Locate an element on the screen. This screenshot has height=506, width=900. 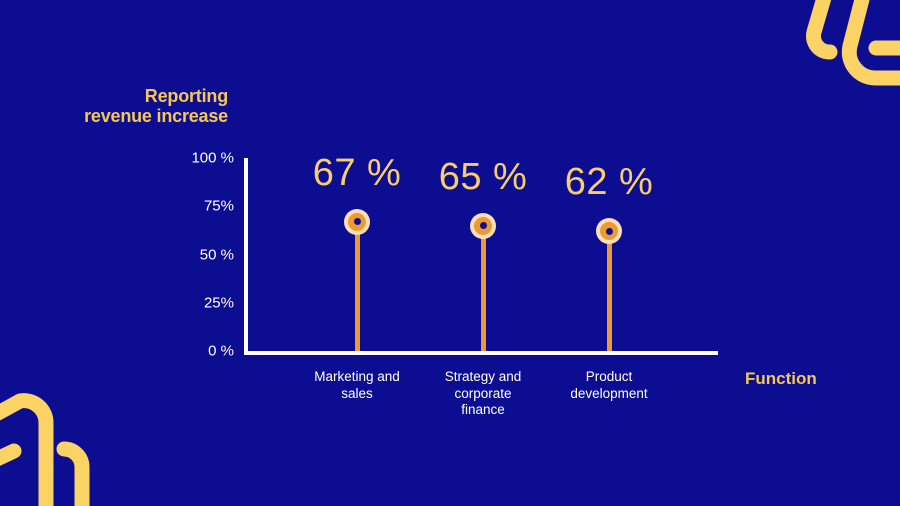
x-axis-category-label-line: Strategy and is located at coordinates (483, 376).